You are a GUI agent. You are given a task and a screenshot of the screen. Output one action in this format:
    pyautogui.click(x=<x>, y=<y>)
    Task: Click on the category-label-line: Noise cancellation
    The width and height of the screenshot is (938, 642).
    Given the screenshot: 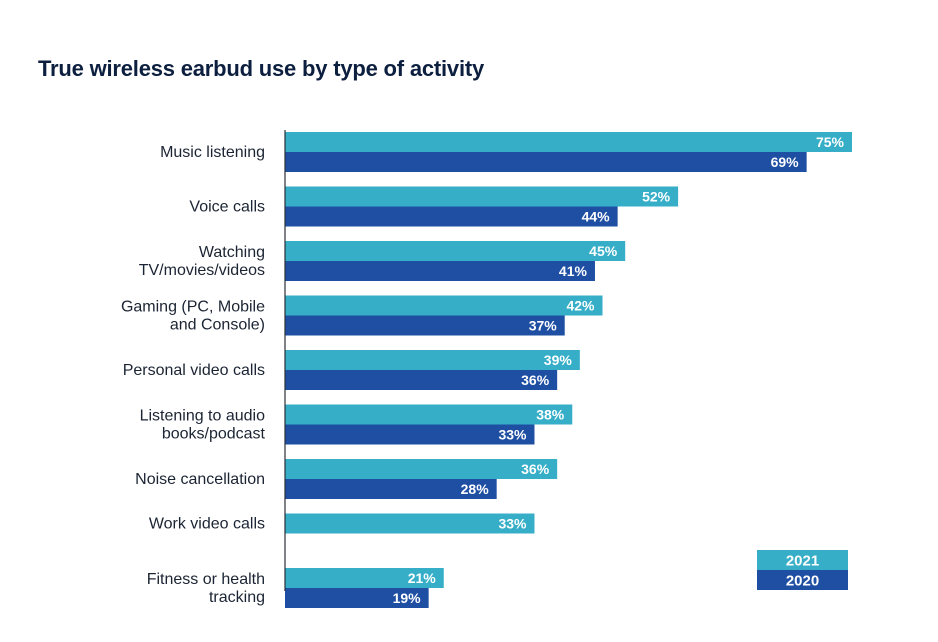 What is the action you would take?
    pyautogui.click(x=200, y=479)
    